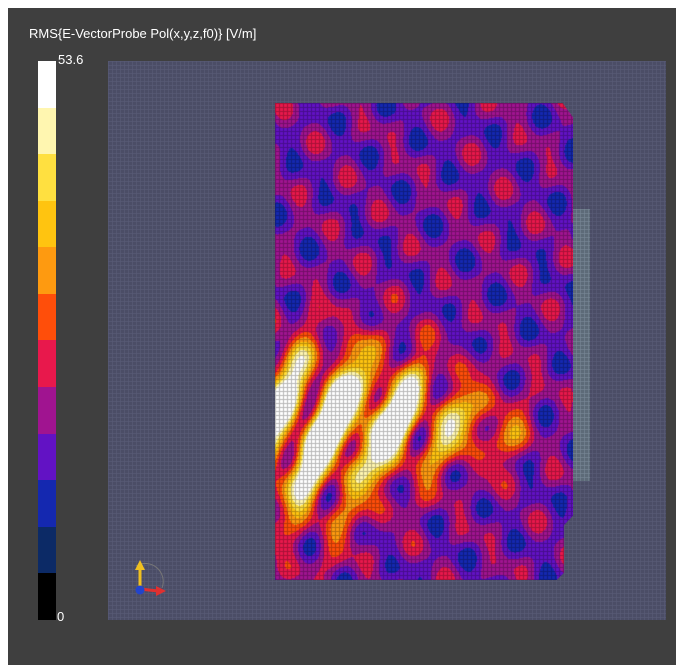 Image resolution: width=680 pixels, height=669 pixels. I want to click on axis-y-head, so click(140, 565).